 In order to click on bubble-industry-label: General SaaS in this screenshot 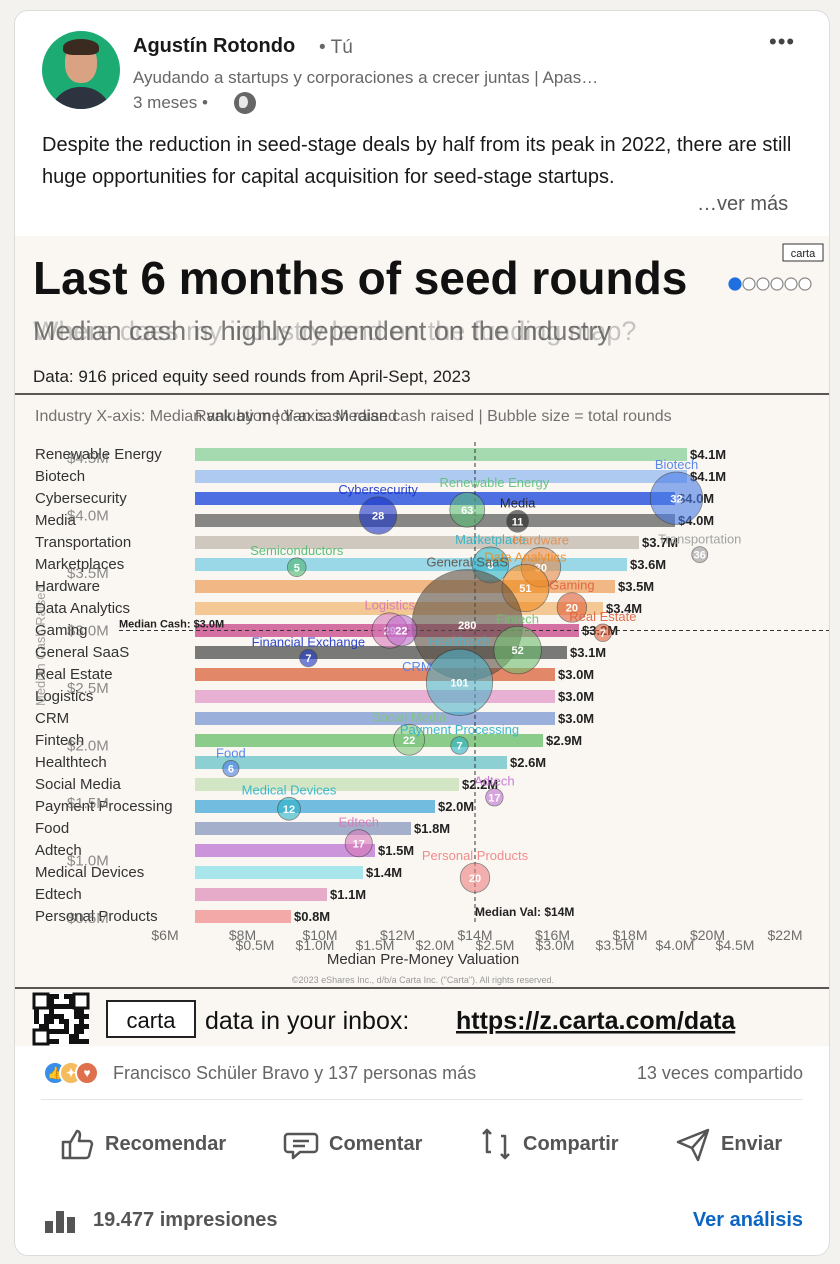, I will do `click(467, 562)`.